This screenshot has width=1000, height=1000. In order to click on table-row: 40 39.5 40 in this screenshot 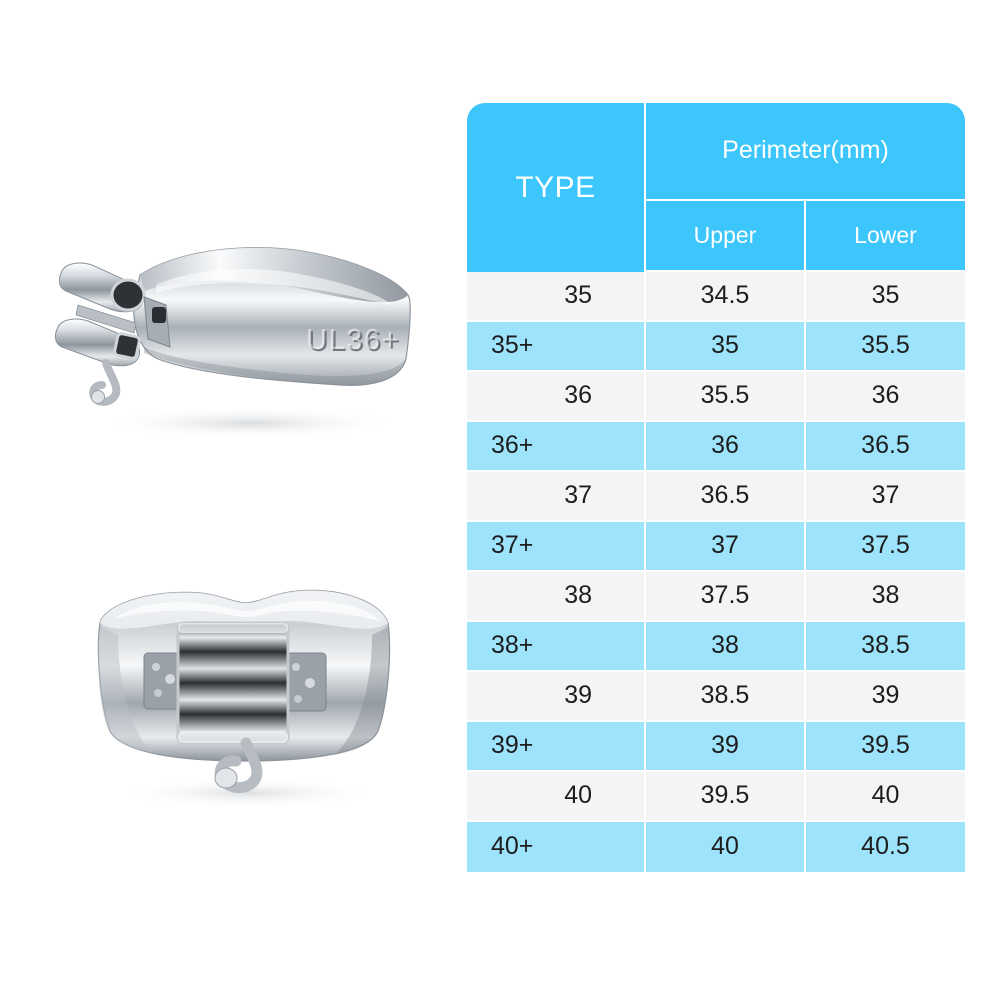, I will do `click(716, 797)`.